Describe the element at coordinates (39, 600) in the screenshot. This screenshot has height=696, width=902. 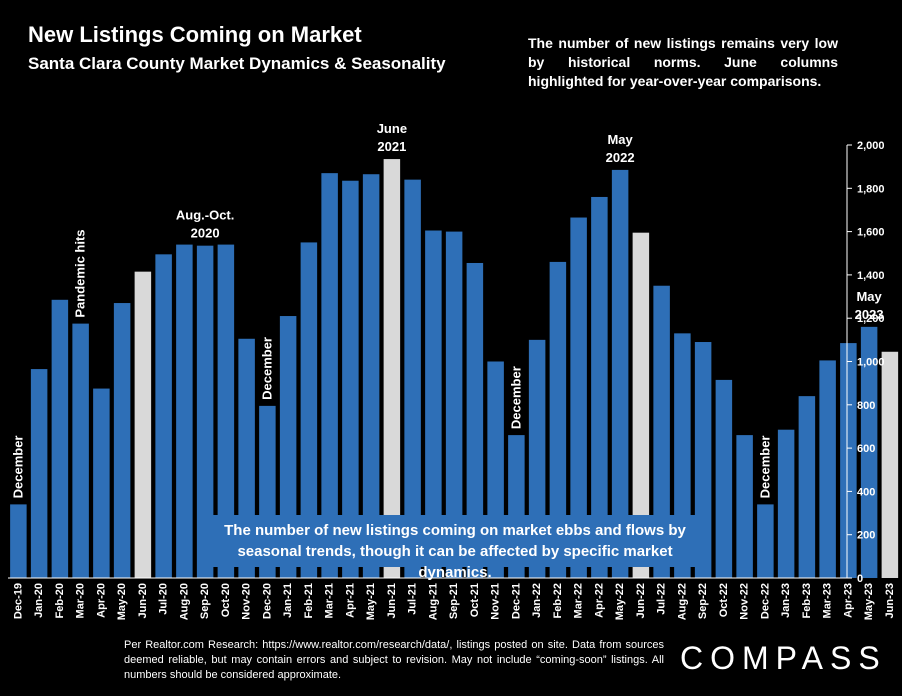
I see `x-tick-label: Jan-20` at that location.